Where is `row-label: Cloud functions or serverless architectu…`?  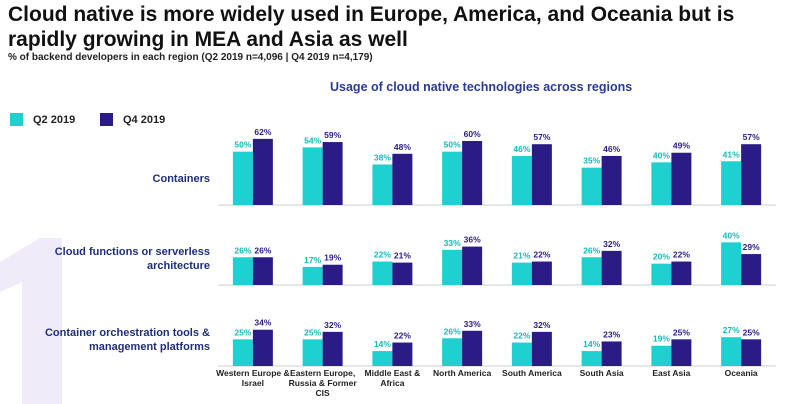 row-label: Cloud functions or serverless architectu… is located at coordinates (132, 259).